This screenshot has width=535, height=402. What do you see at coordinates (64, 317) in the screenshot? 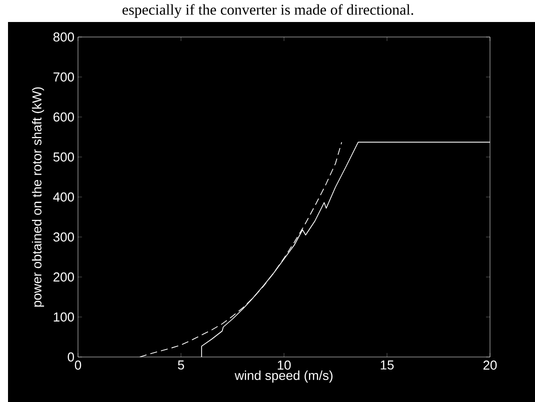
I see `y-tick-label: 100` at bounding box center [64, 317].